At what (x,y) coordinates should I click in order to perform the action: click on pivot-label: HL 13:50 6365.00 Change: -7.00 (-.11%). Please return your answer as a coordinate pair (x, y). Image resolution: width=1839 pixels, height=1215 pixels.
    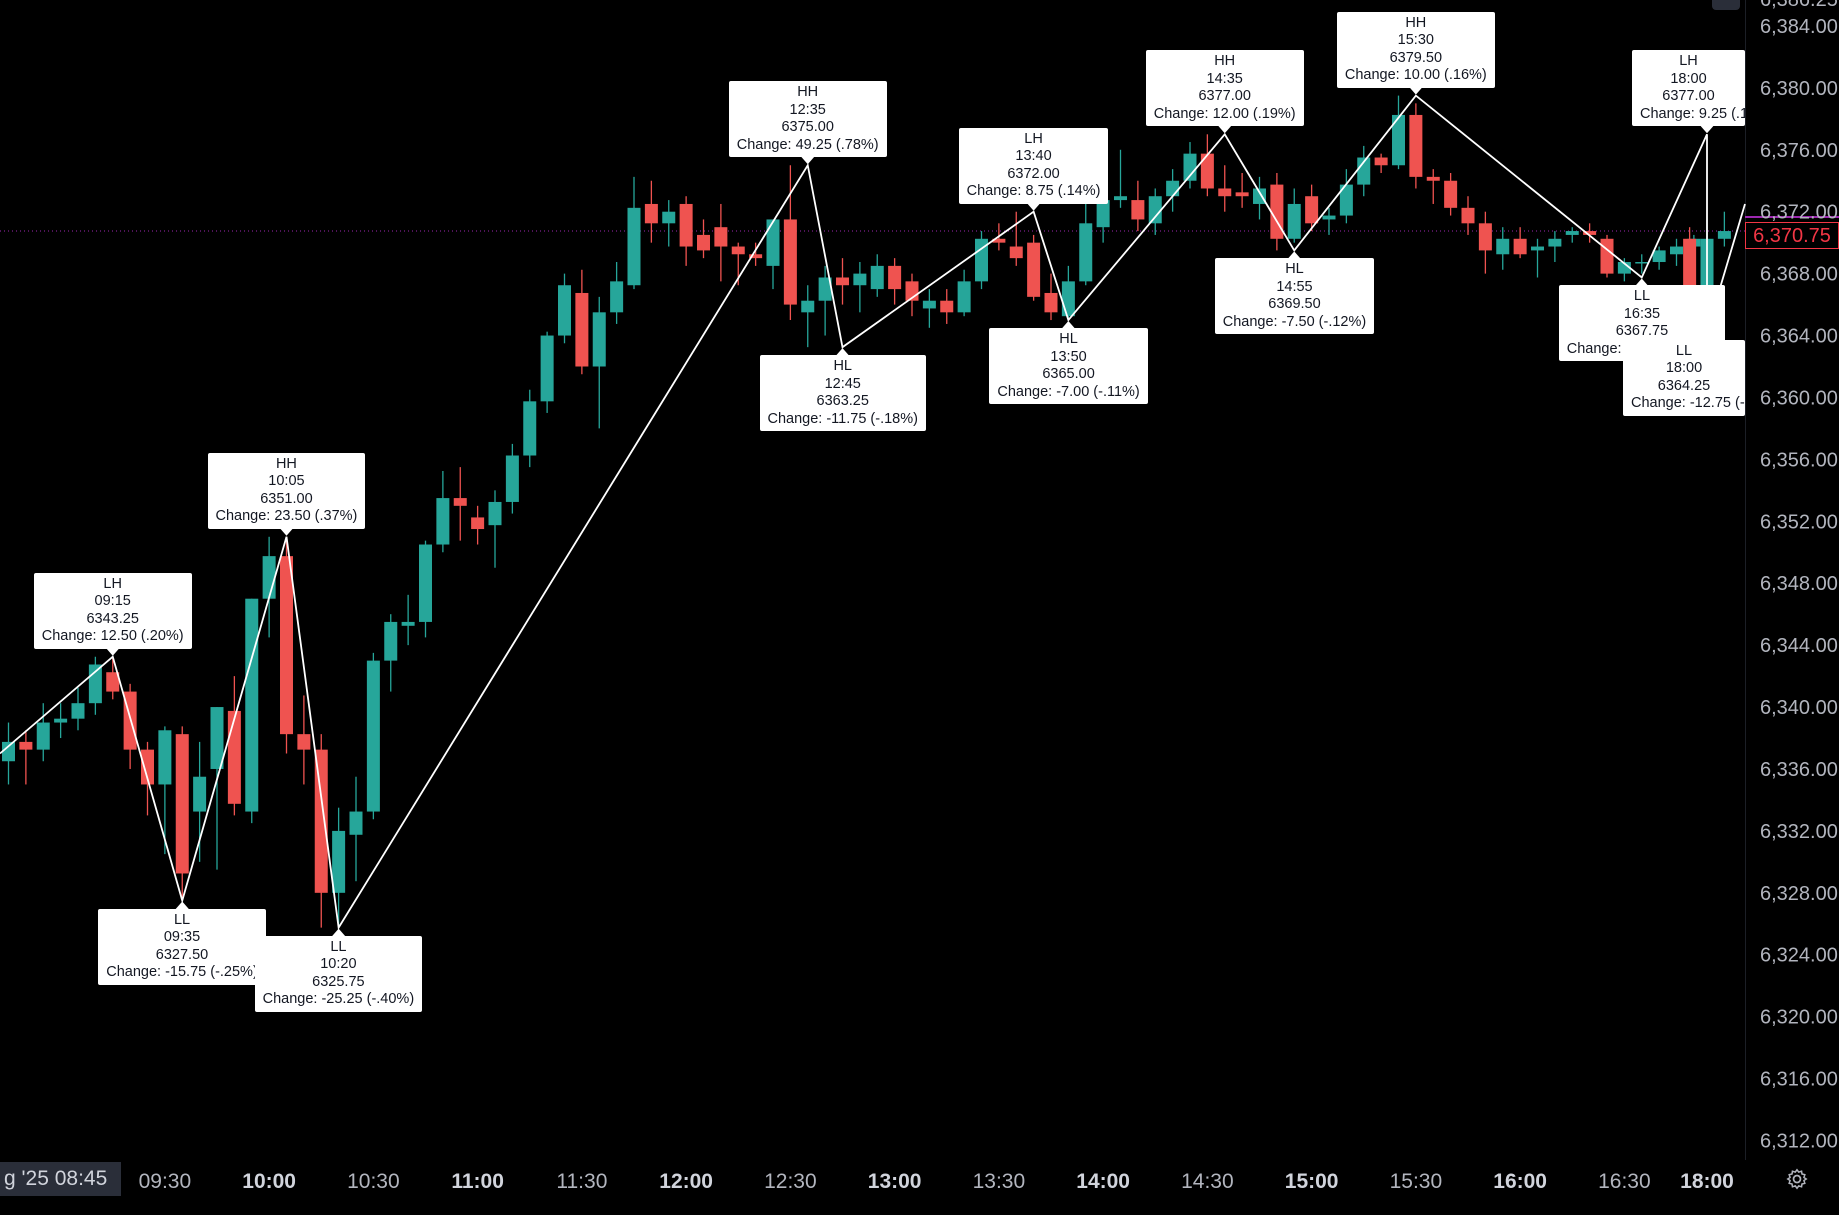
    Looking at the image, I should click on (1068, 366).